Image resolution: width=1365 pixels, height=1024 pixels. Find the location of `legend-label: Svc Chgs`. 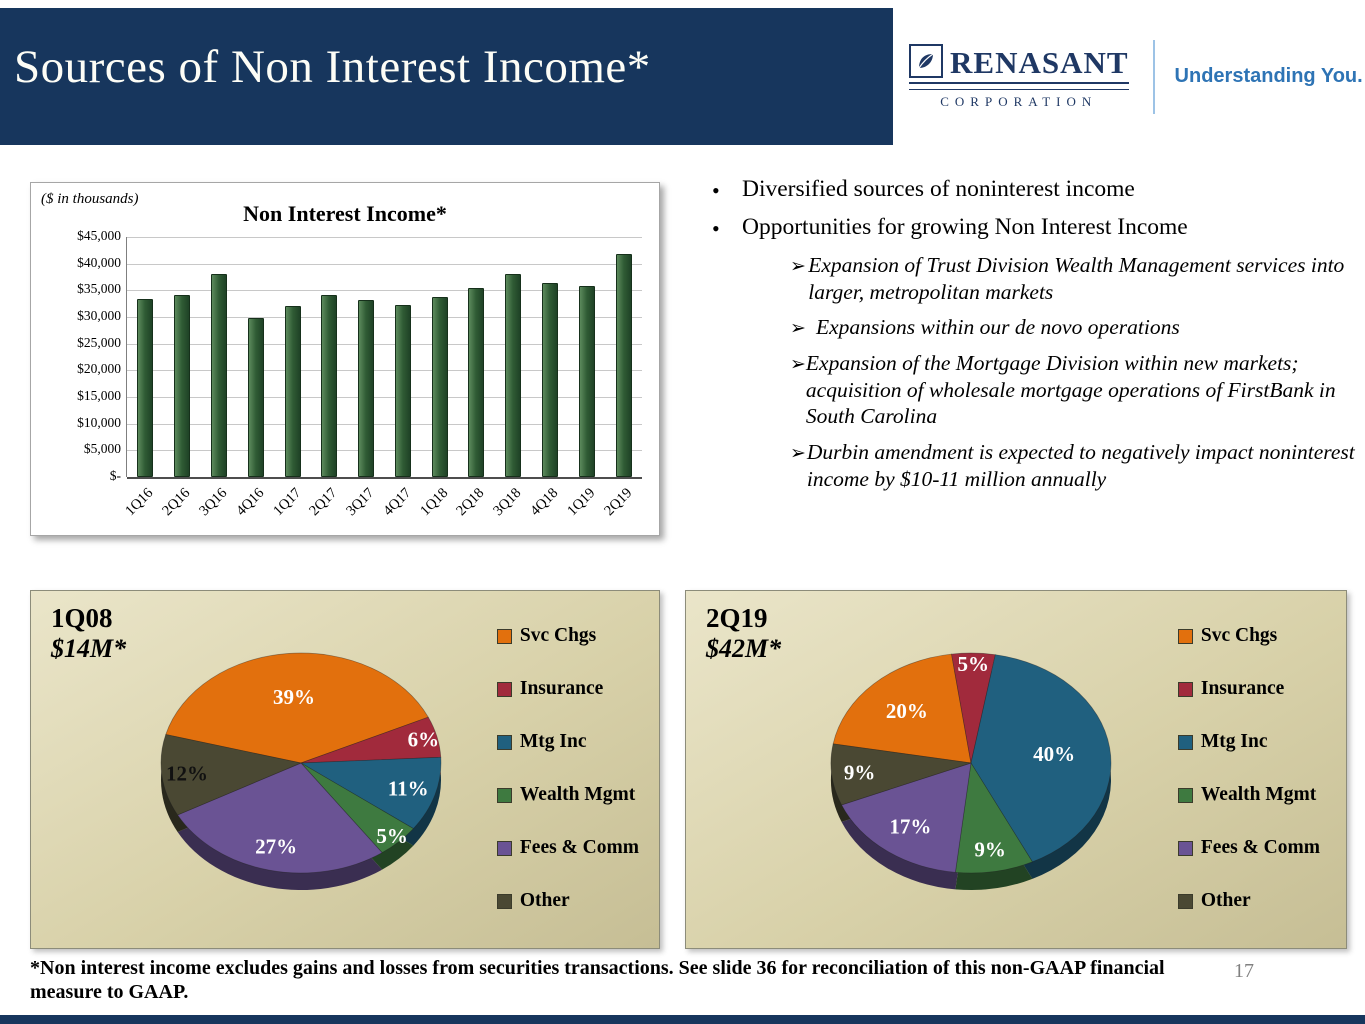

legend-label: Svc Chgs is located at coordinates (558, 635).